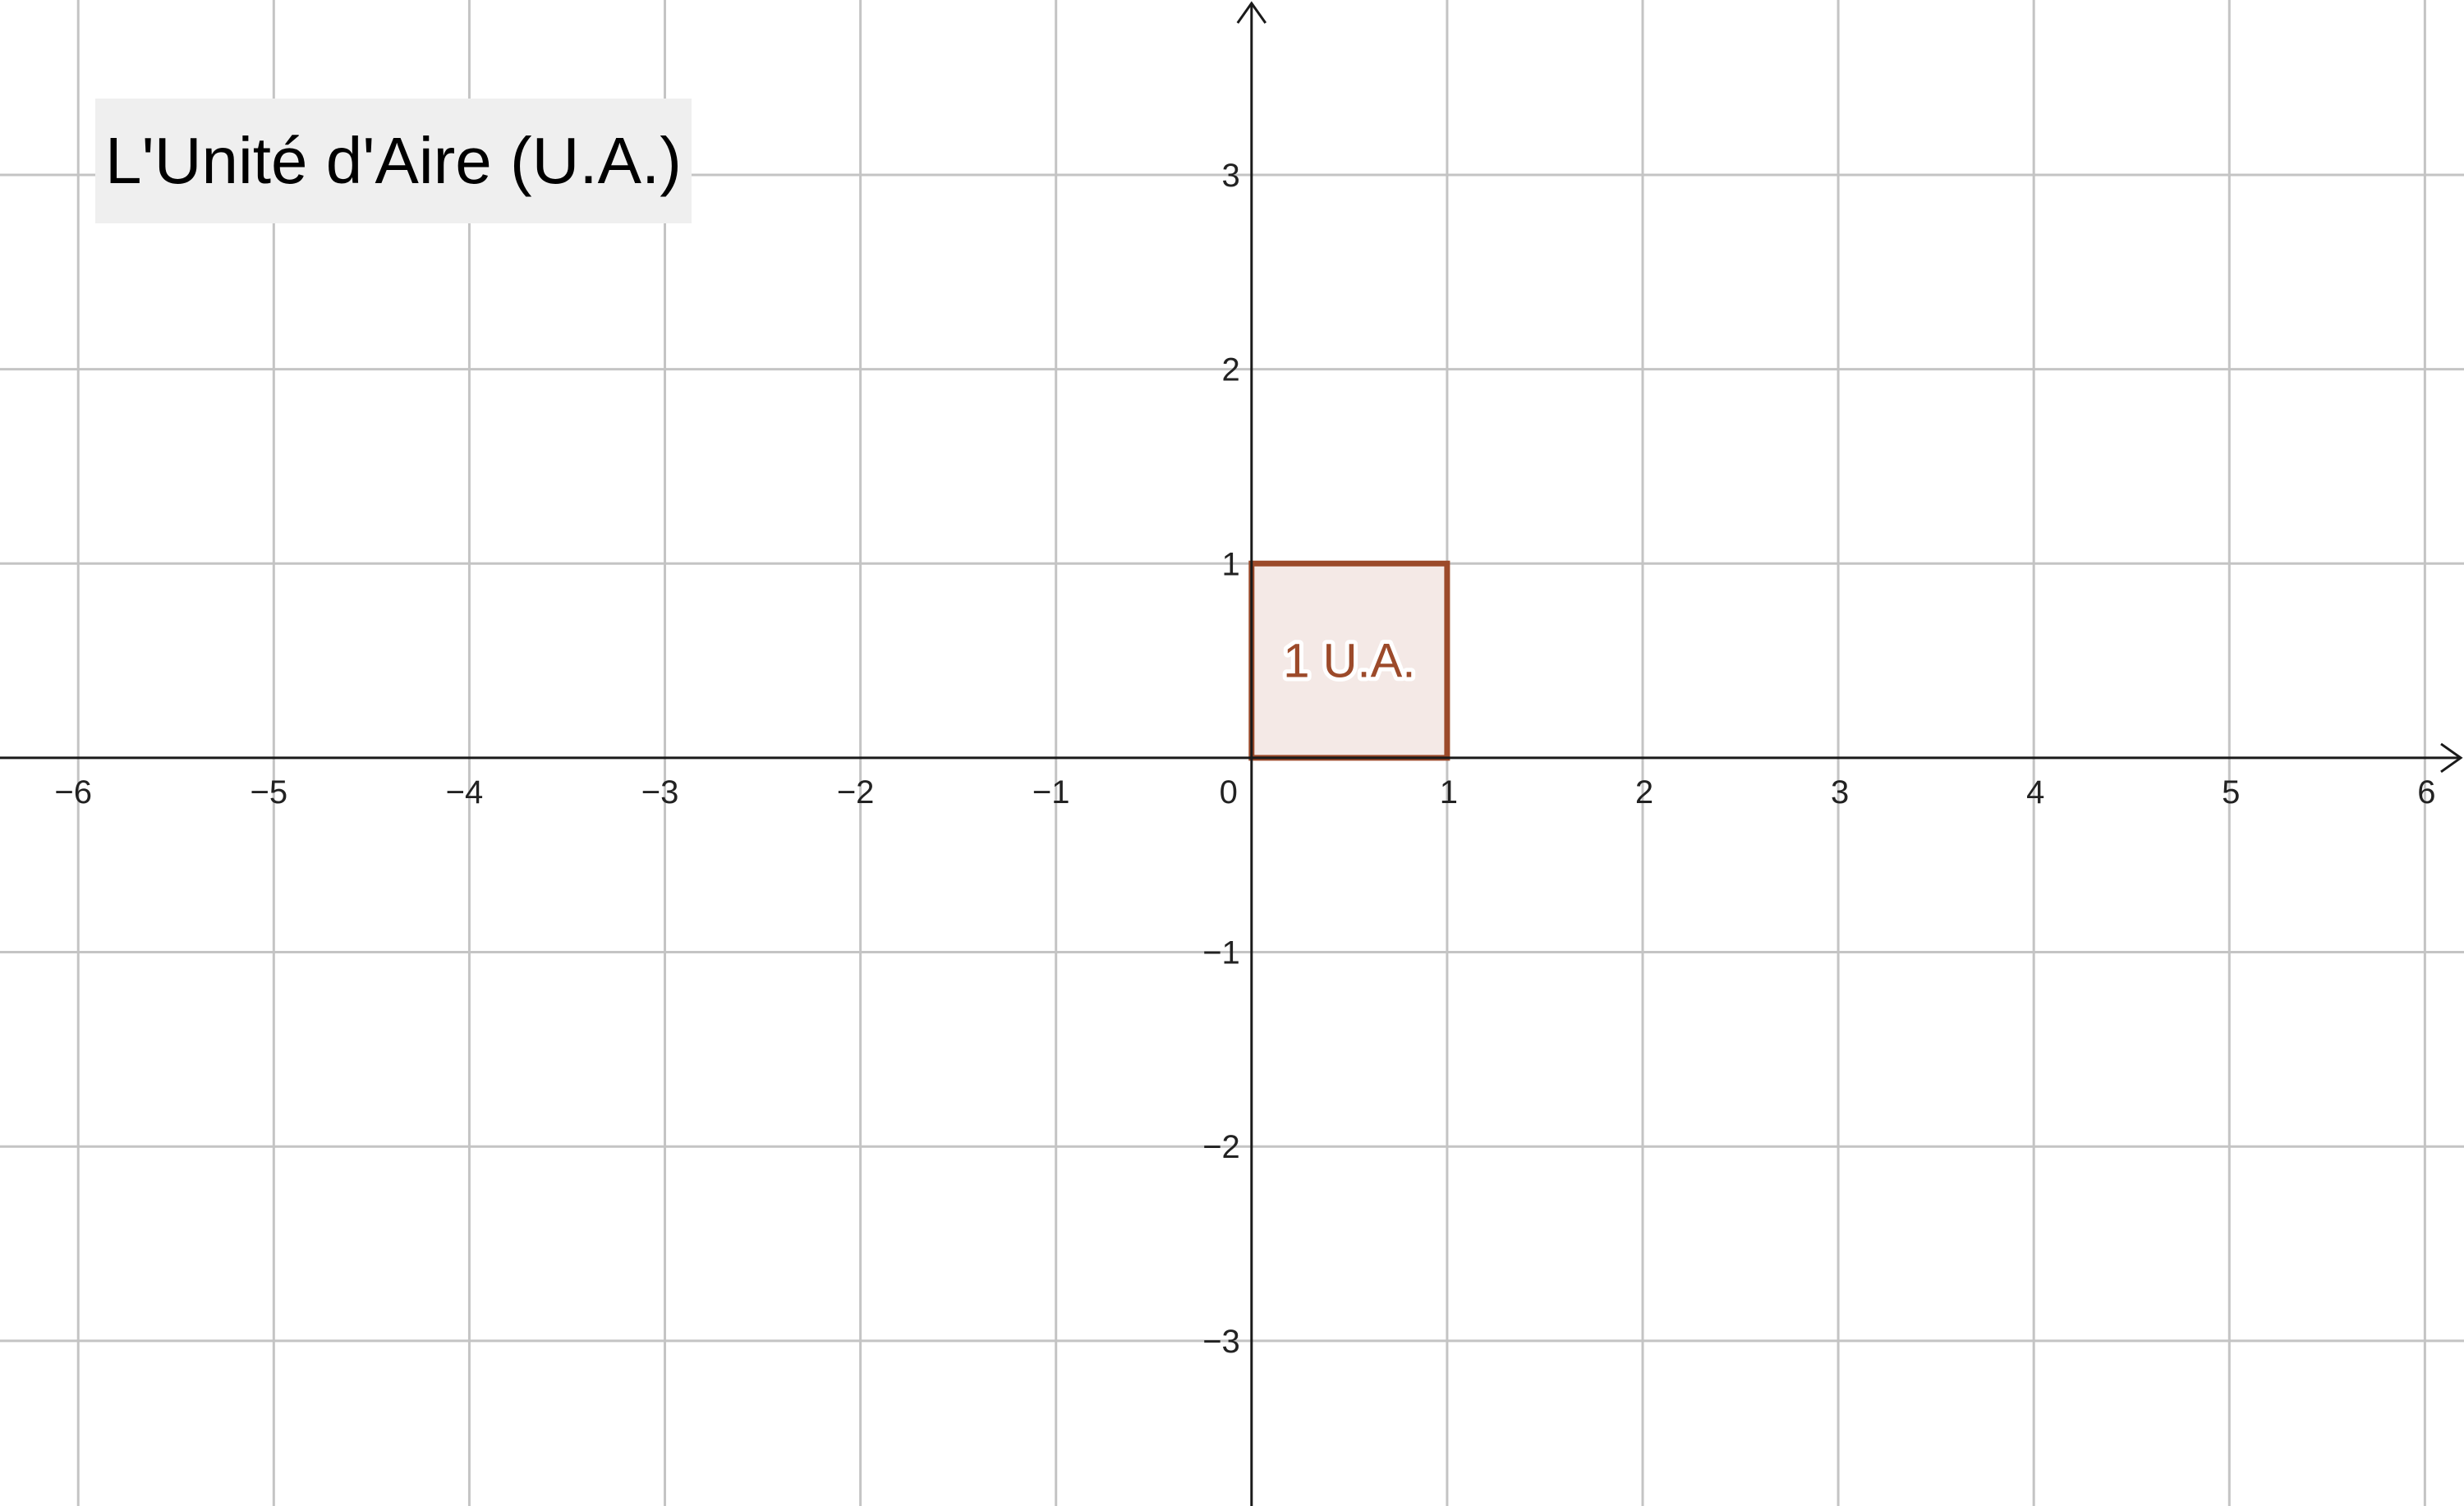 This screenshot has width=2464, height=1506. What do you see at coordinates (660, 792) in the screenshot?
I see `x-tick-label: −3` at bounding box center [660, 792].